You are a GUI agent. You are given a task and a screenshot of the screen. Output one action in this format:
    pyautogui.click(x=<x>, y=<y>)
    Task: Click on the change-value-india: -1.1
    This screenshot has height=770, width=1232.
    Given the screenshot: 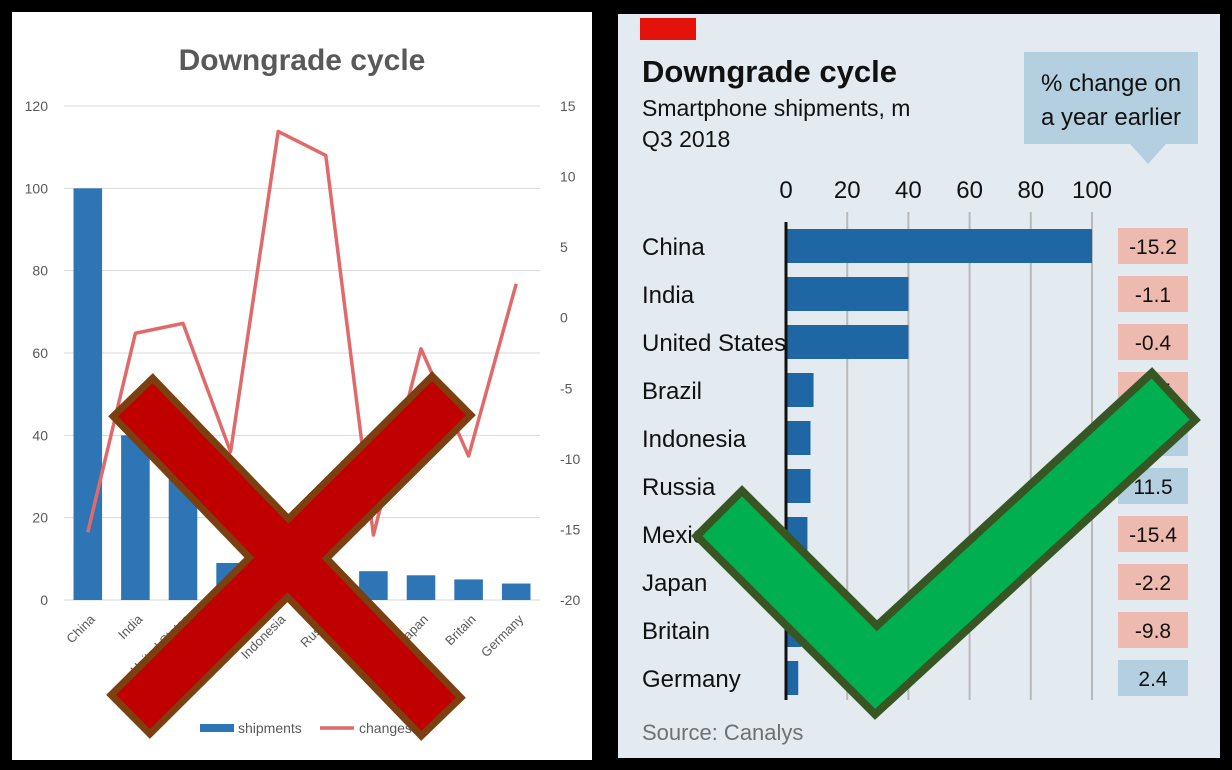 What is the action you would take?
    pyautogui.click(x=1153, y=295)
    